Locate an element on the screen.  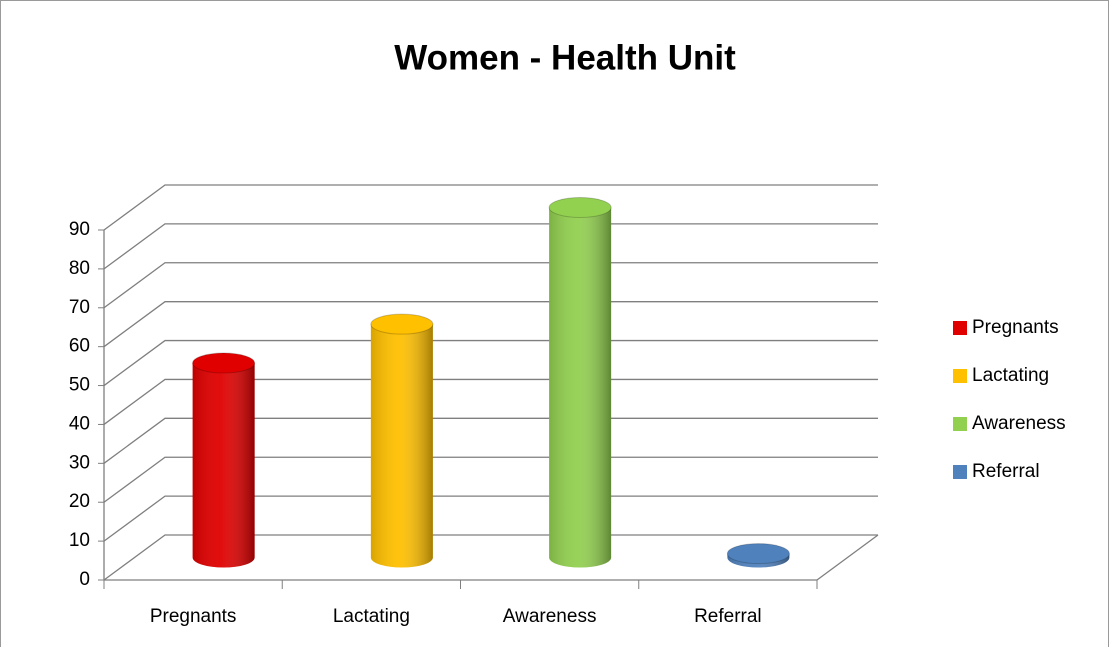
legend-label: Pregnants is located at coordinates (1015, 327).